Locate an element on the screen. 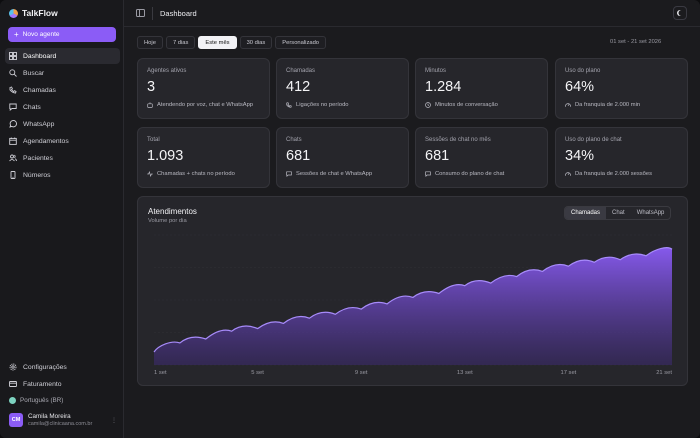 The width and height of the screenshot is (700, 438). sidebar-item-label: WhatsApp is located at coordinates (39, 124).